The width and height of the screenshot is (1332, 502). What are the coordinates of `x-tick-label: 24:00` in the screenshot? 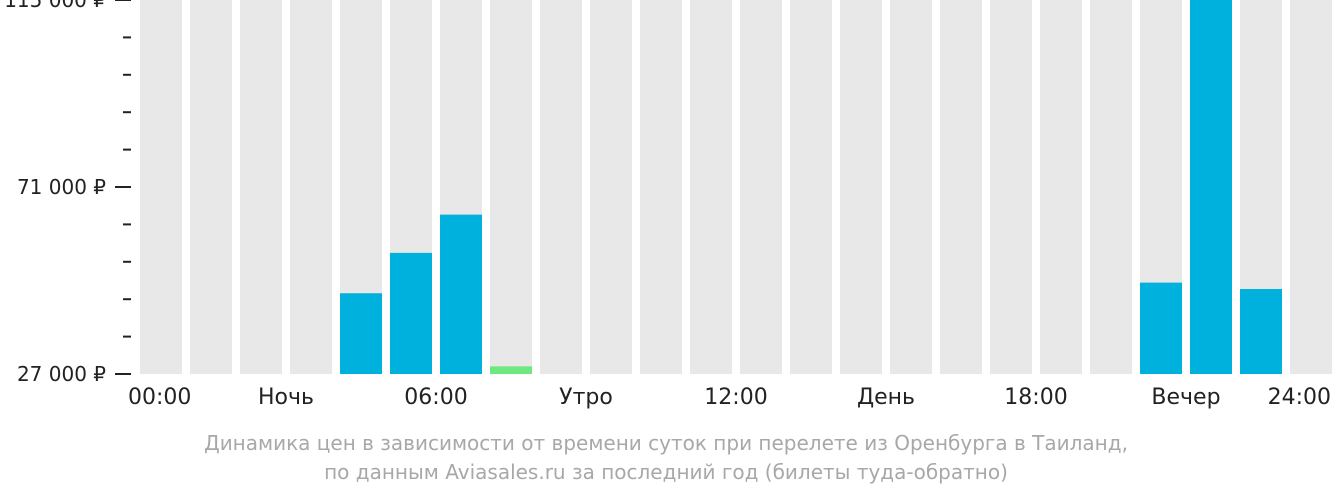 It's located at (1299, 397).